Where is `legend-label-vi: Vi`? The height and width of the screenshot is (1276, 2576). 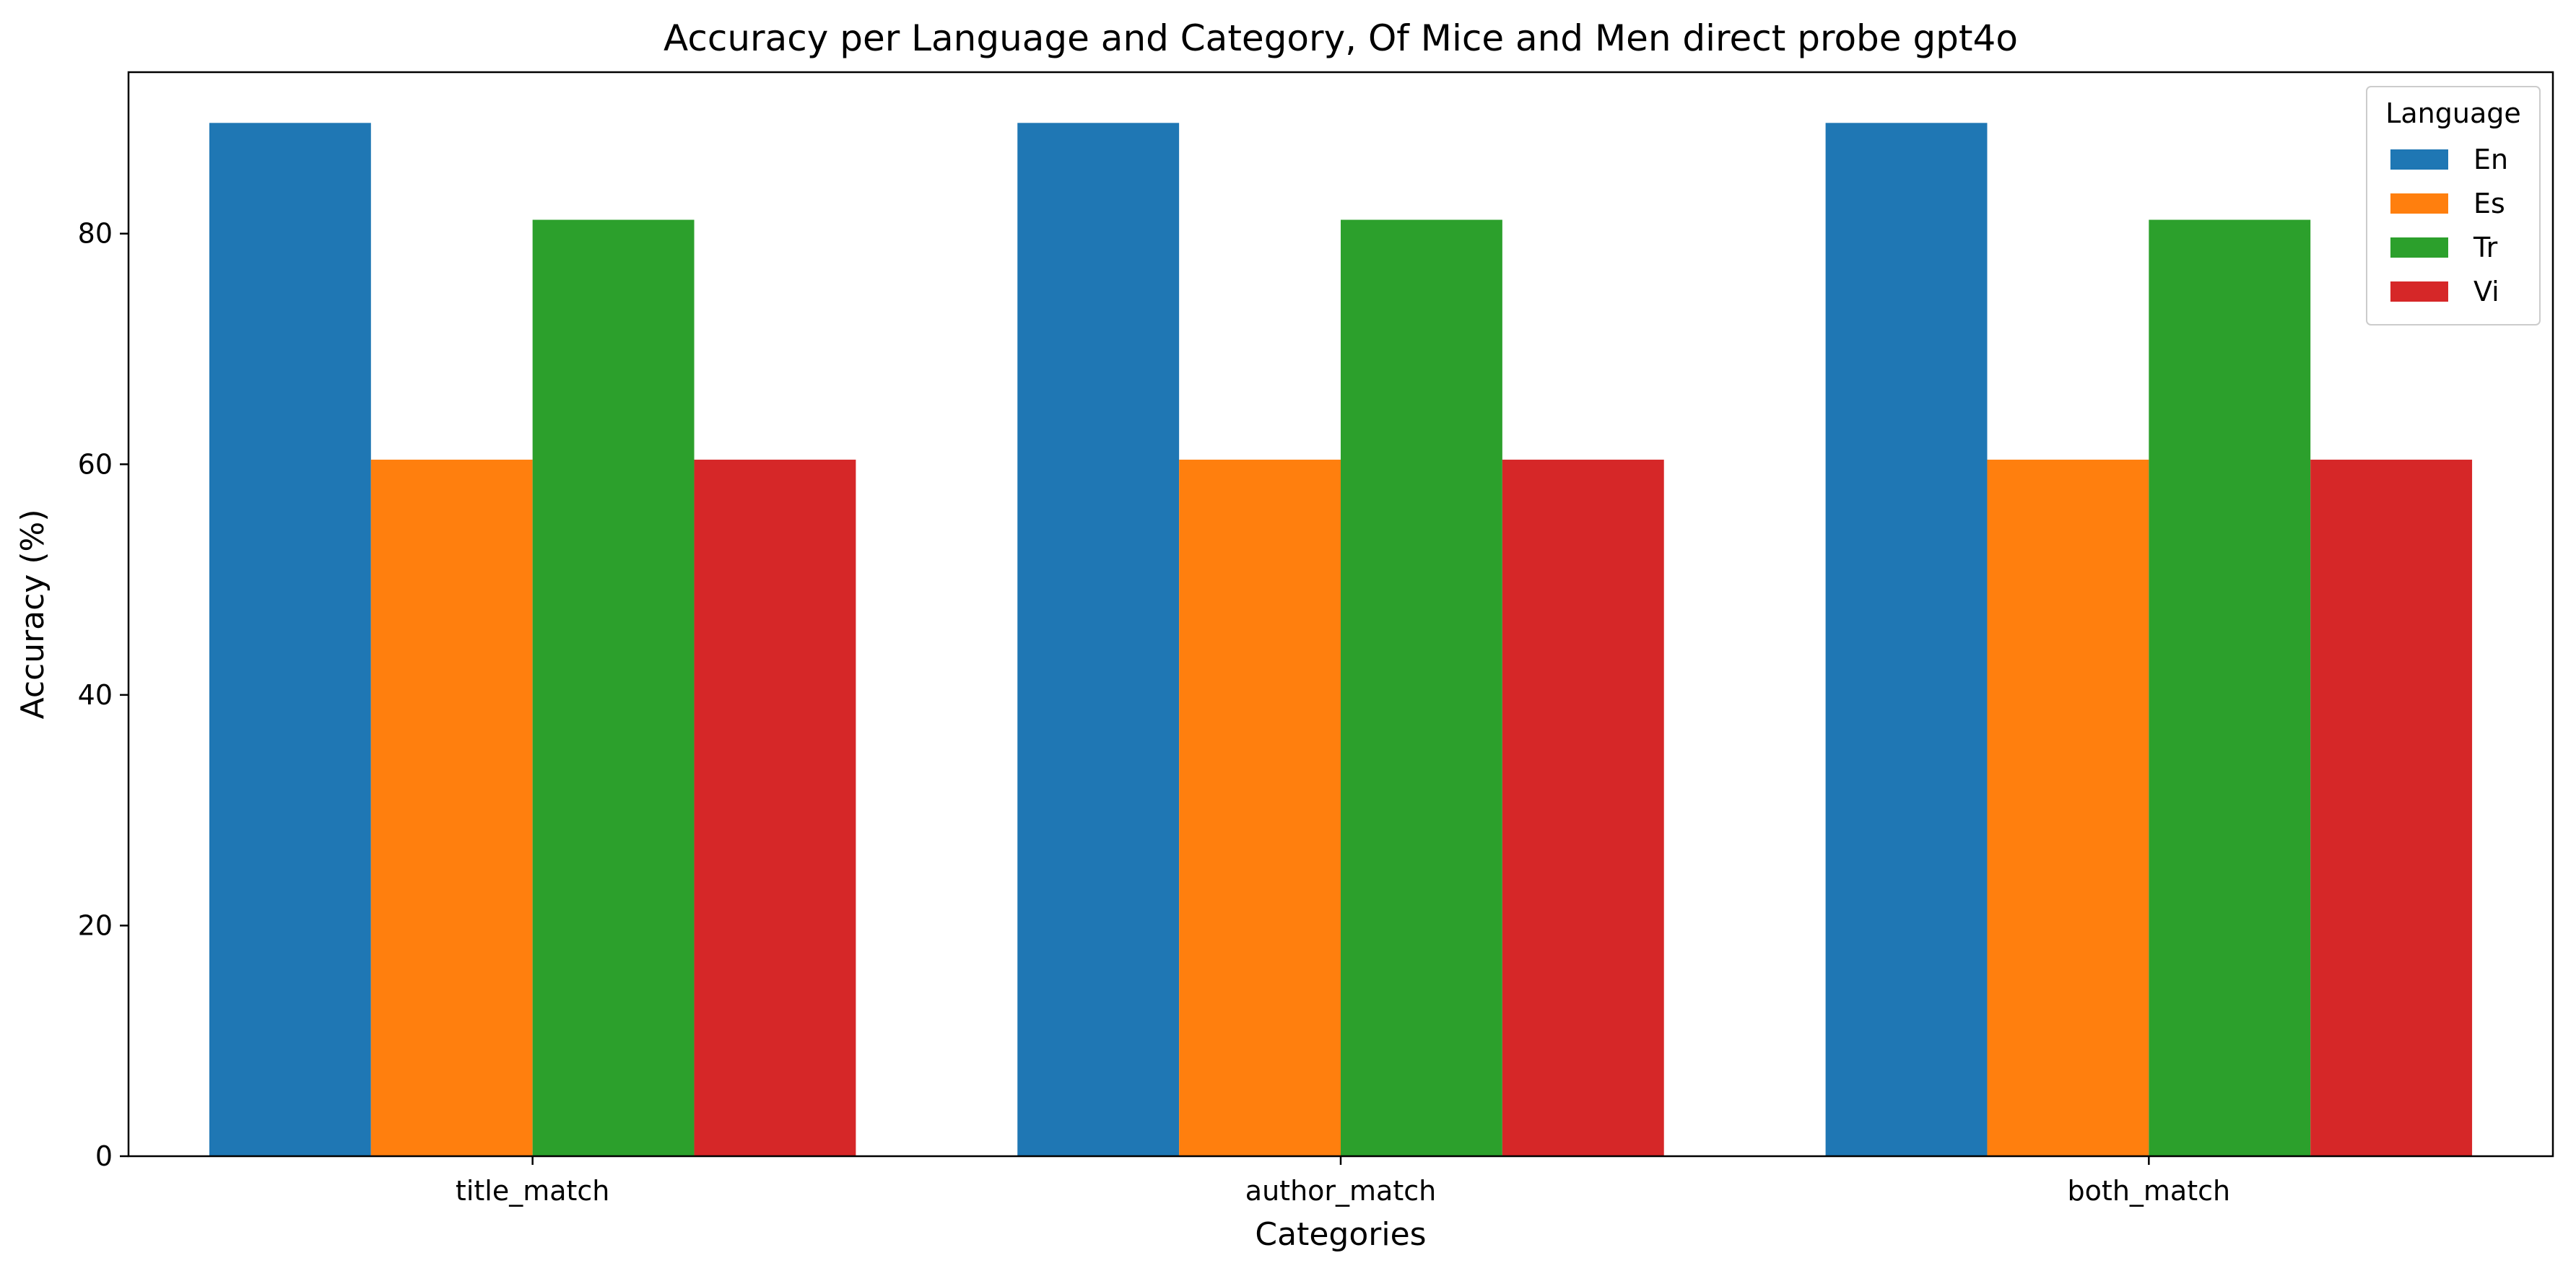 legend-label-vi: Vi is located at coordinates (2486, 291).